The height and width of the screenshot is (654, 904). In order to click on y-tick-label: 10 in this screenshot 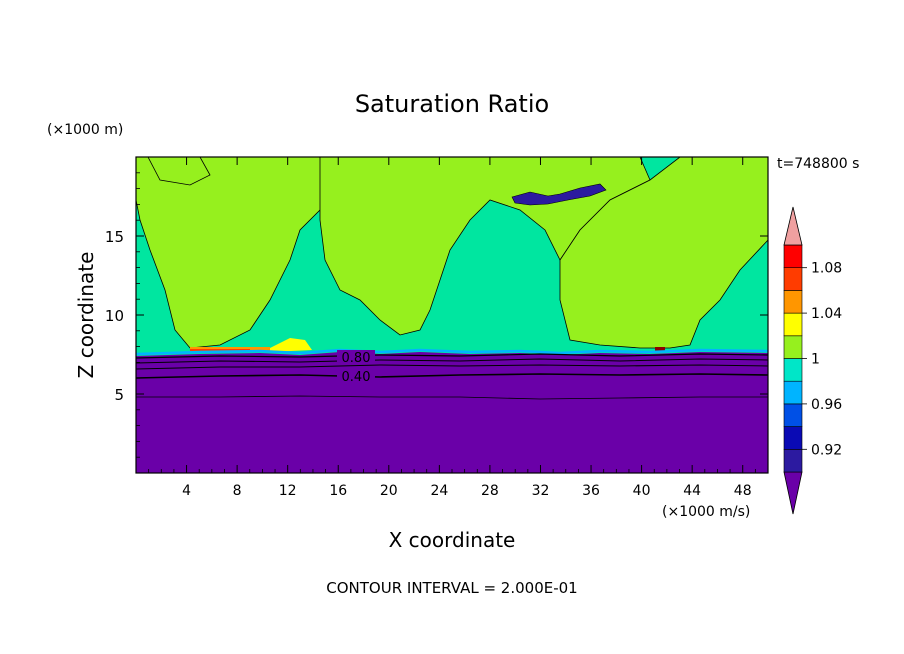, I will do `click(114, 316)`.